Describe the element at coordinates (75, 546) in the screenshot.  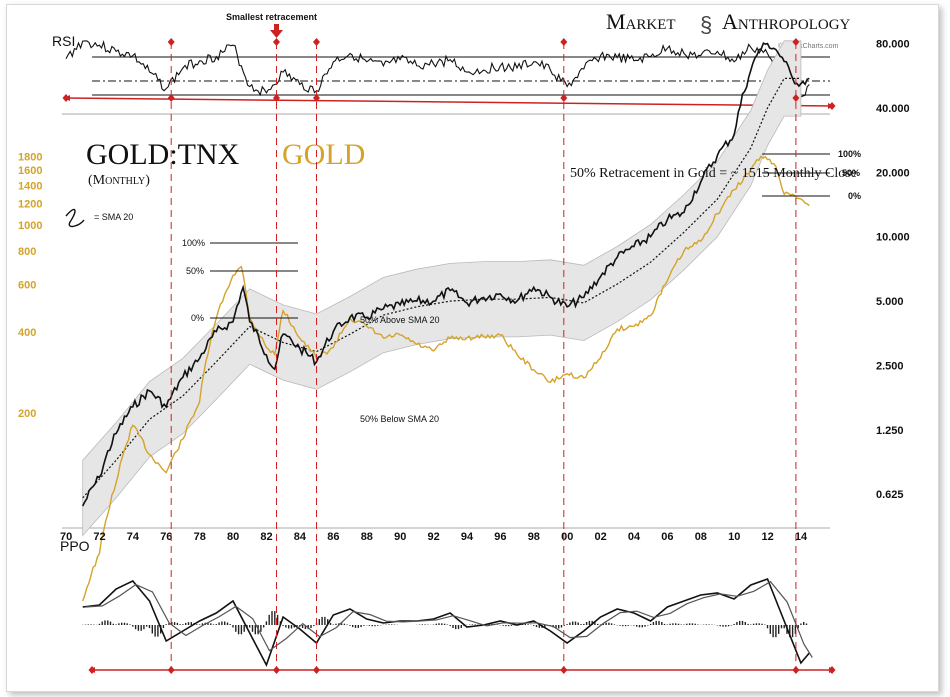
I see `ppo-label: PPO` at that location.